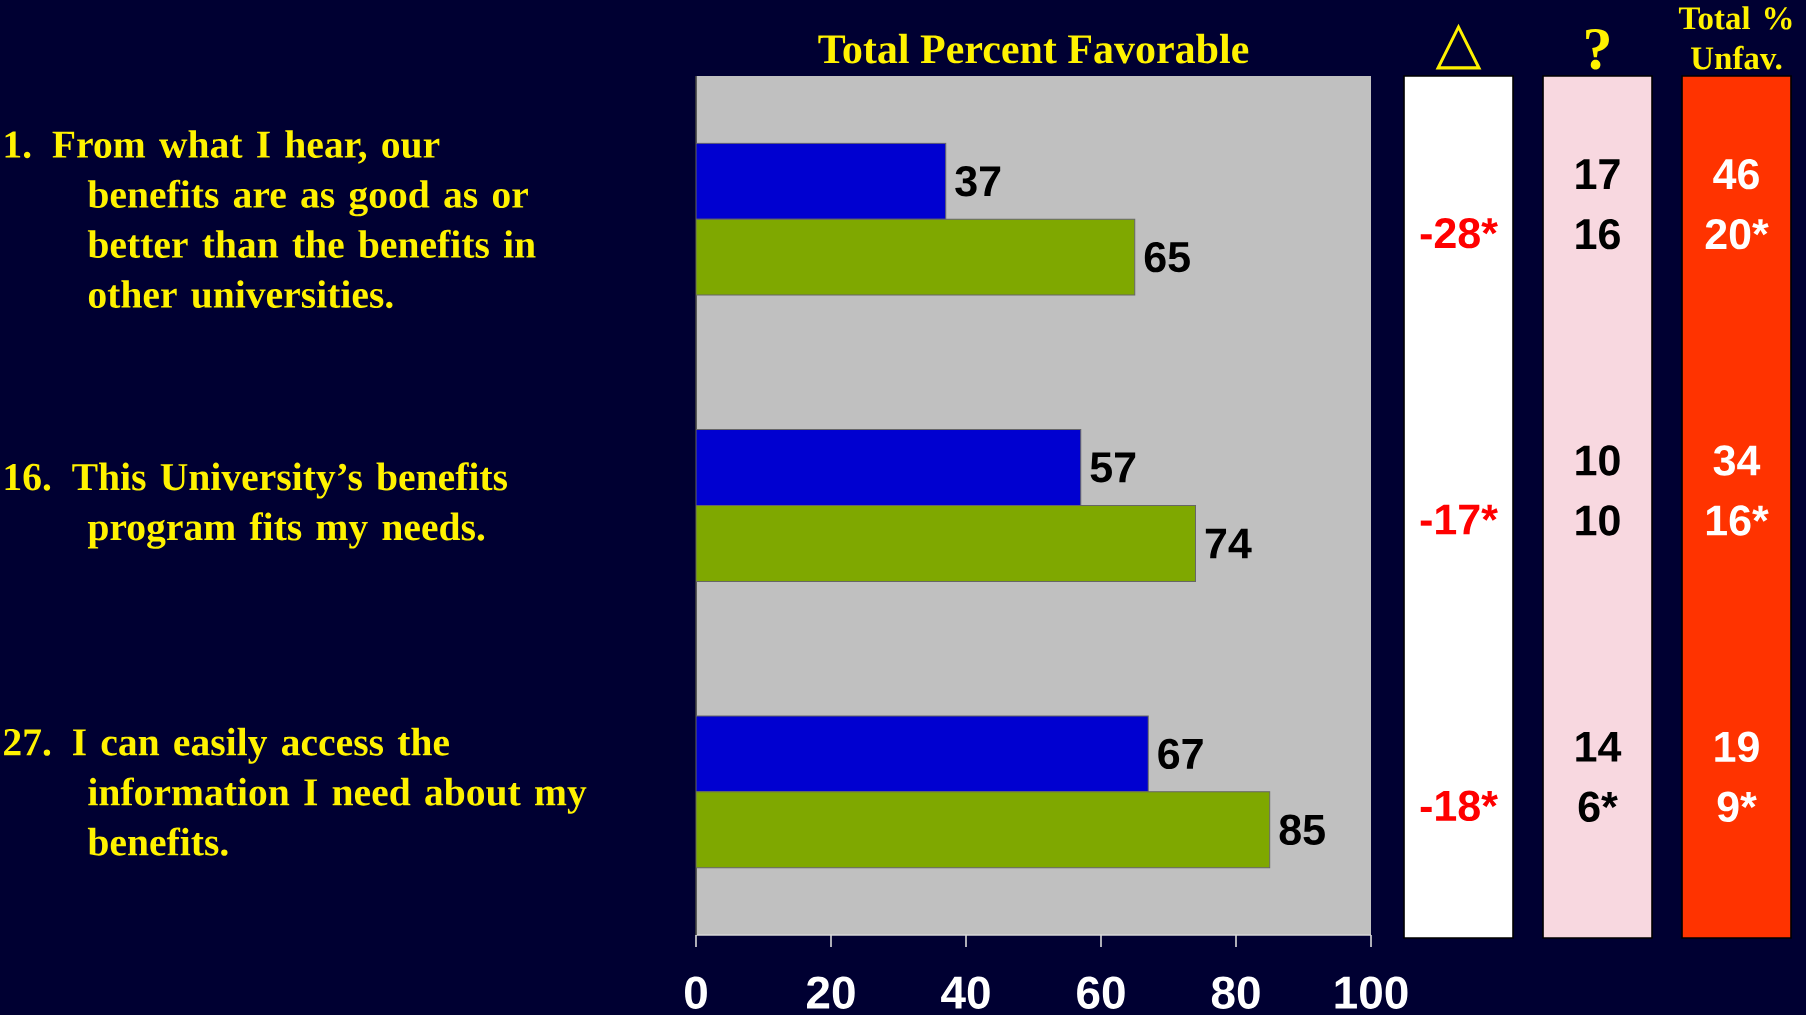  I want to click on x-tick-label: 0, so click(696, 992).